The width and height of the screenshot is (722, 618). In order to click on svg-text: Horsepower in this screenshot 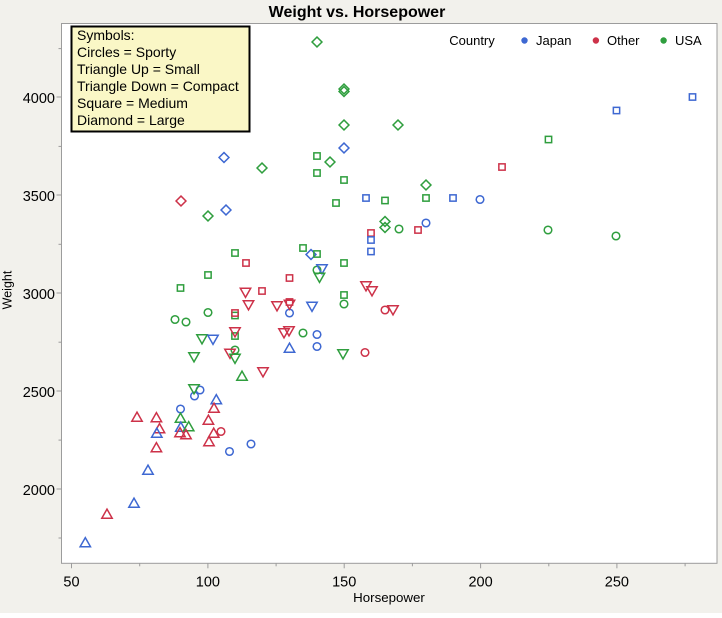, I will do `click(389, 597)`.